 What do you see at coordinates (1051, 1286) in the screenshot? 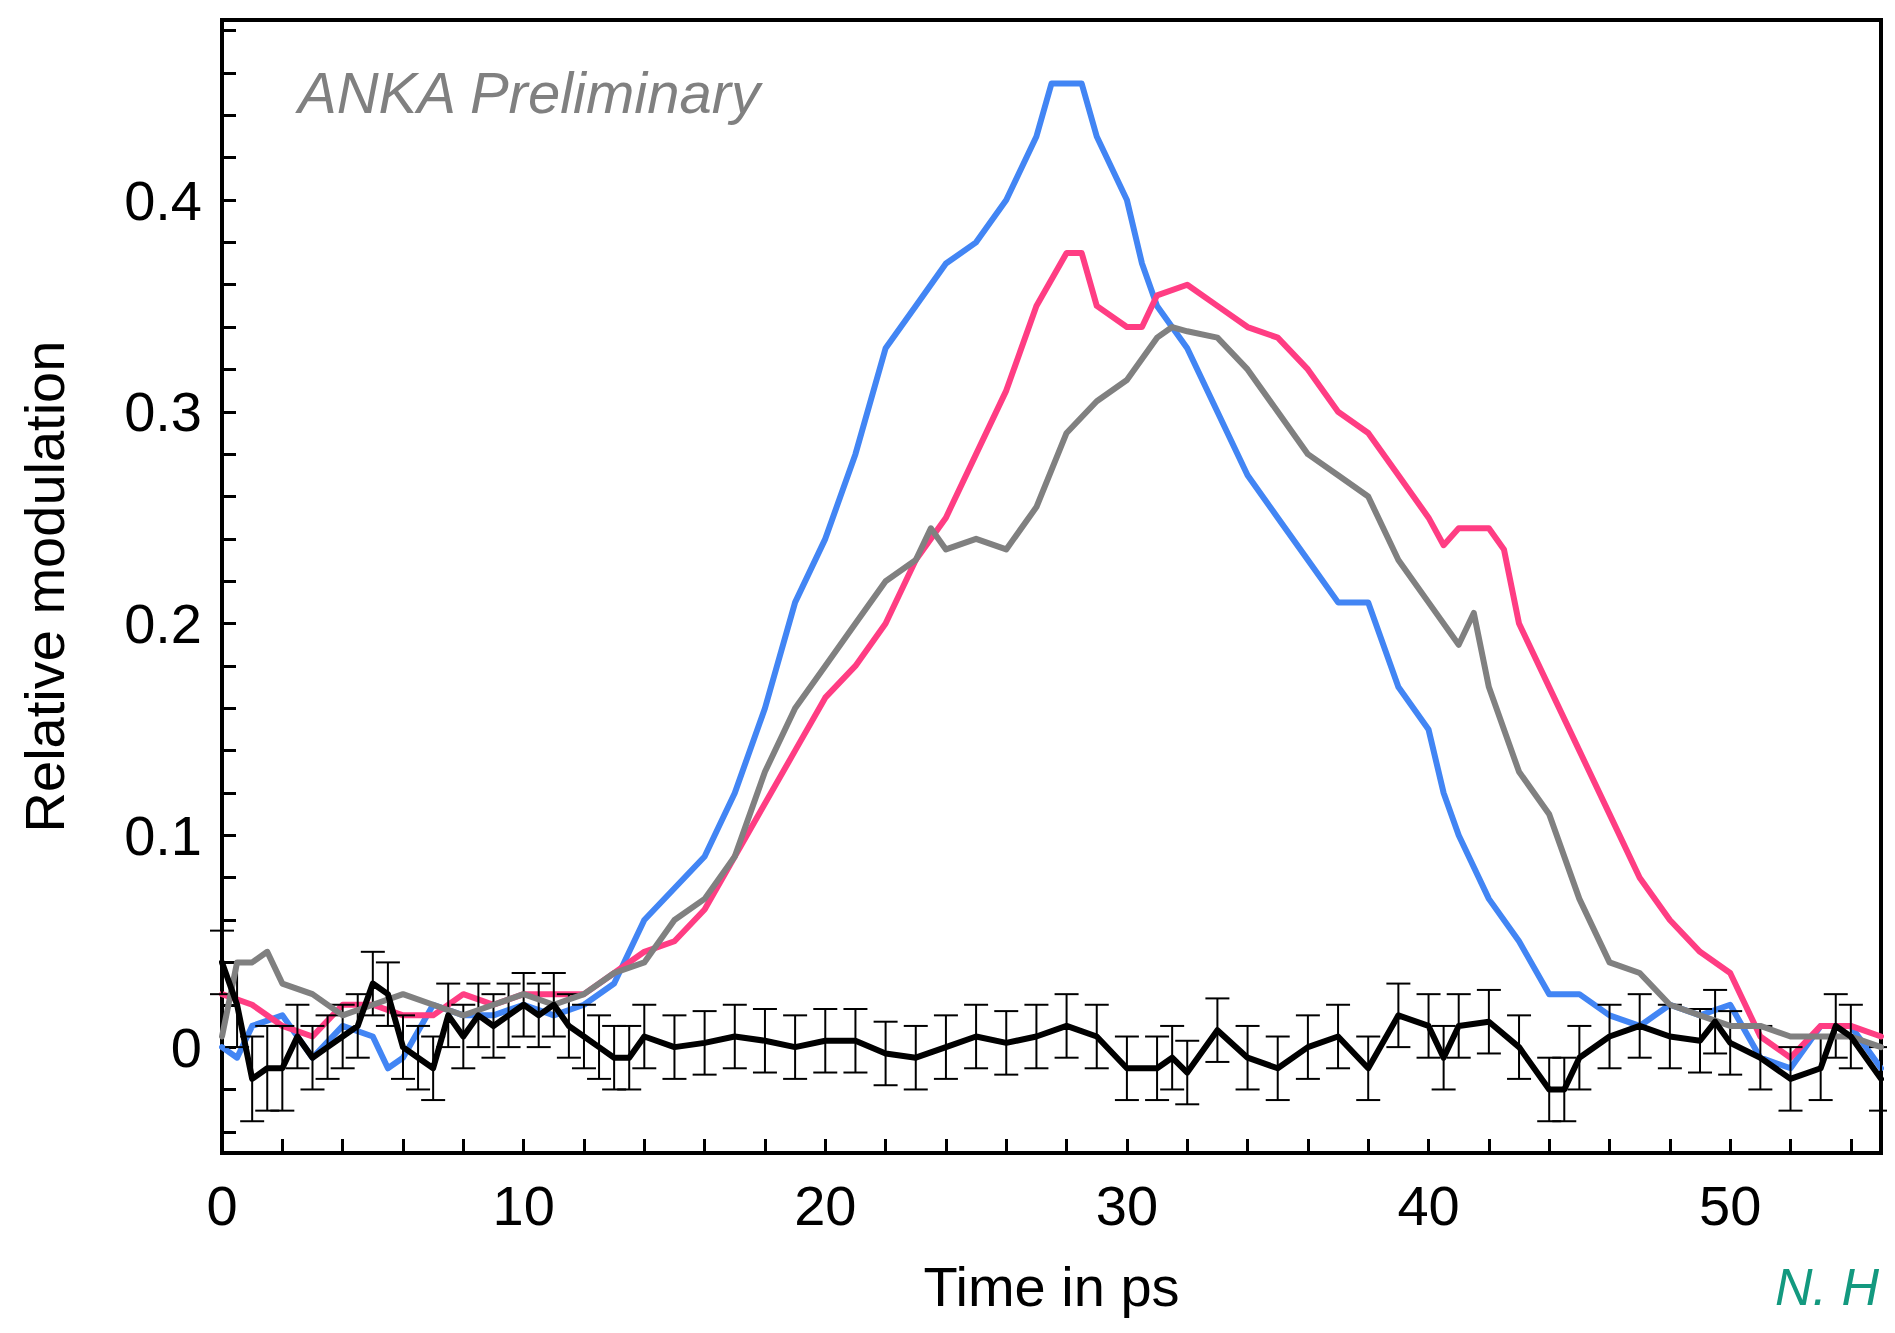
I see `x-axis-title: Time in ps` at bounding box center [1051, 1286].